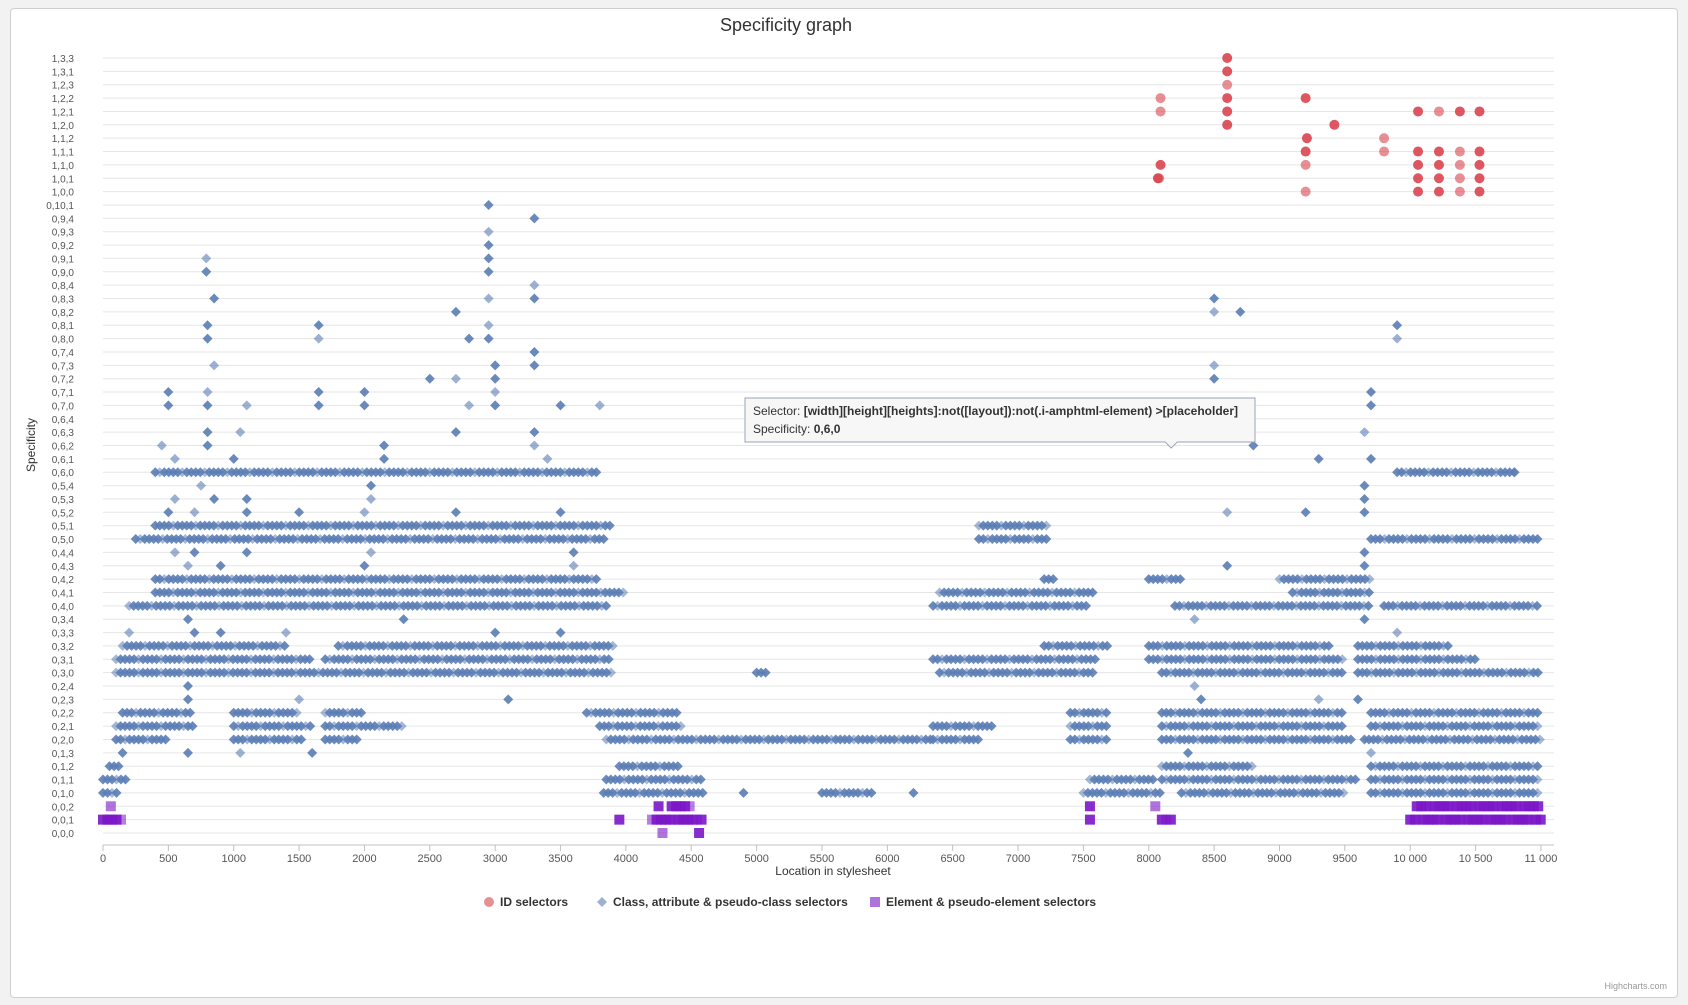 This screenshot has height=1005, width=1688. I want to click on x-tick-label: 5500, so click(822, 859).